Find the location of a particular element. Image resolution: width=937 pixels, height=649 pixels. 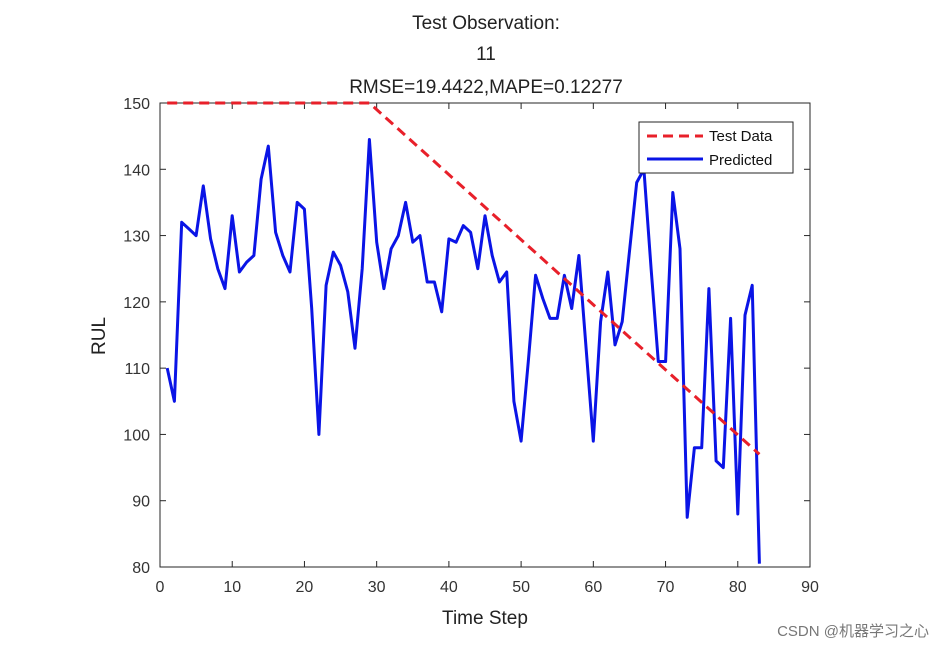

x-tick-label: 40 is located at coordinates (449, 587).